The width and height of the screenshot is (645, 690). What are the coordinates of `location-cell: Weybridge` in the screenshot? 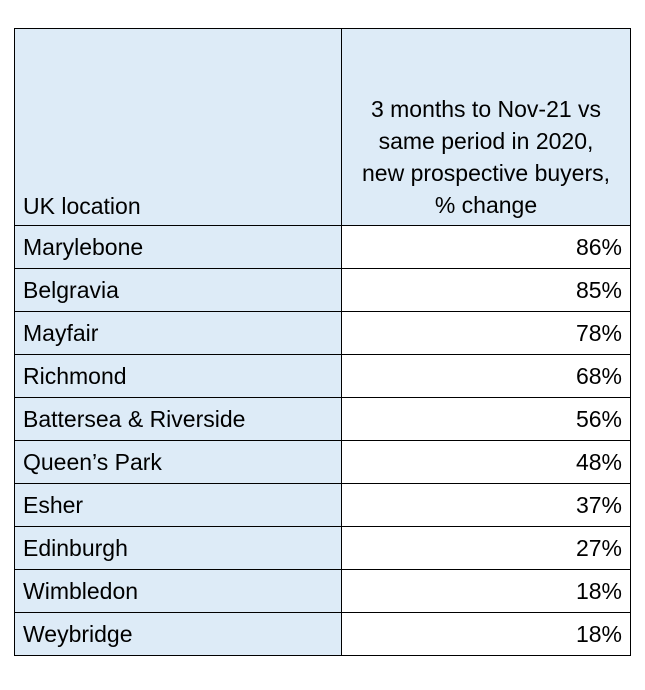 It's located at (178, 634).